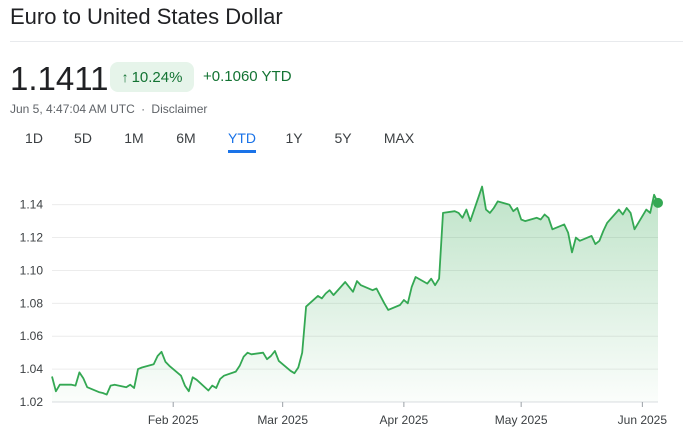  I want to click on range-tab-1y: 1Y, so click(294, 138).